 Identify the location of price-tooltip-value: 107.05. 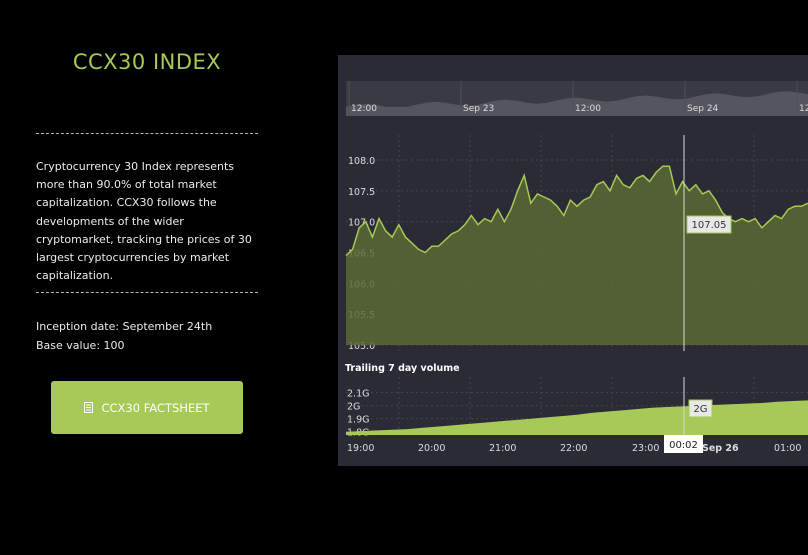
(709, 225).